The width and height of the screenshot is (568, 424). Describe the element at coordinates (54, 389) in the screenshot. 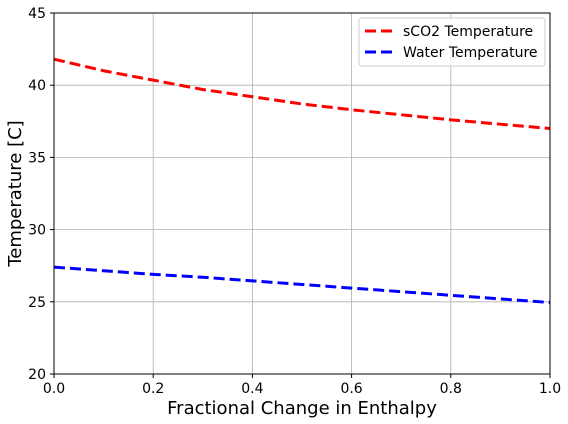

I see `x-tick-label: 0.0` at that location.